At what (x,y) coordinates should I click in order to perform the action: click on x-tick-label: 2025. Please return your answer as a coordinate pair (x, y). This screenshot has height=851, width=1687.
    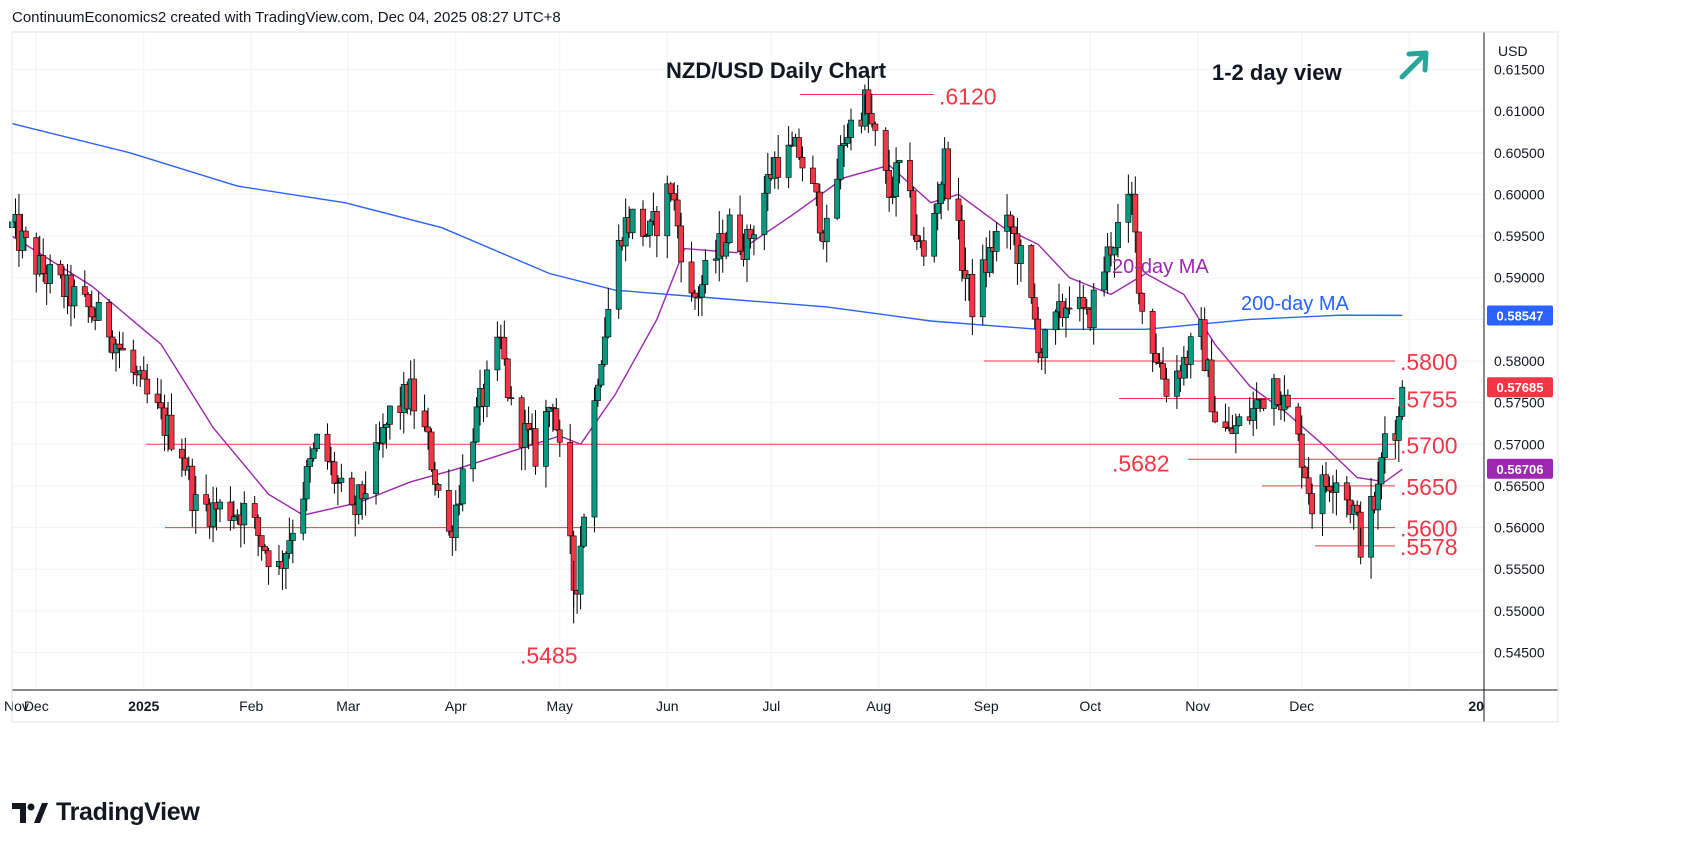
    Looking at the image, I should click on (143, 706).